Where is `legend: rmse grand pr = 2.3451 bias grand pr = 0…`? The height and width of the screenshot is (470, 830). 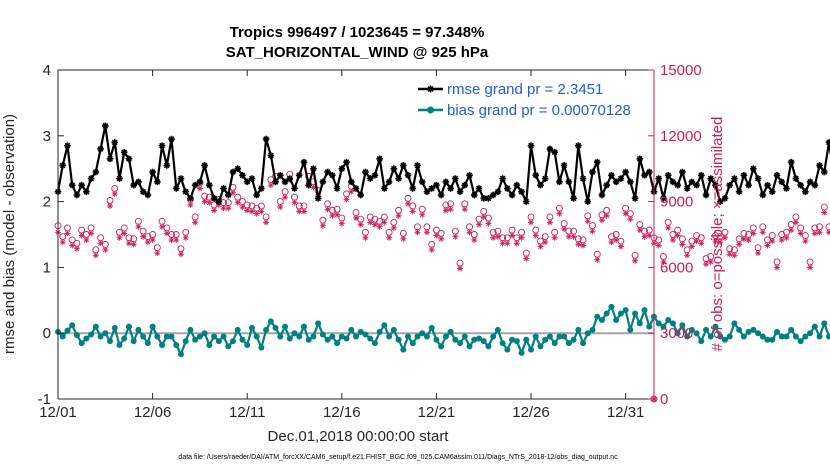 legend: rmse grand pr = 2.3451 bias grand pr = 0… is located at coordinates (532, 99).